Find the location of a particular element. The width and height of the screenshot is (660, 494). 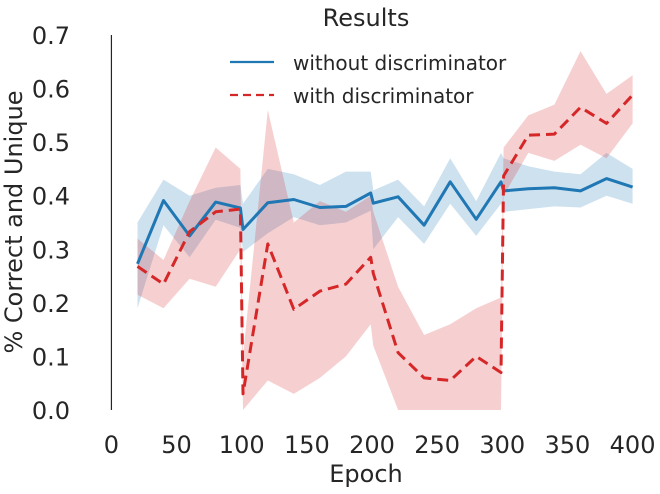

legend: without discriminator with discriminator is located at coordinates (368, 79).